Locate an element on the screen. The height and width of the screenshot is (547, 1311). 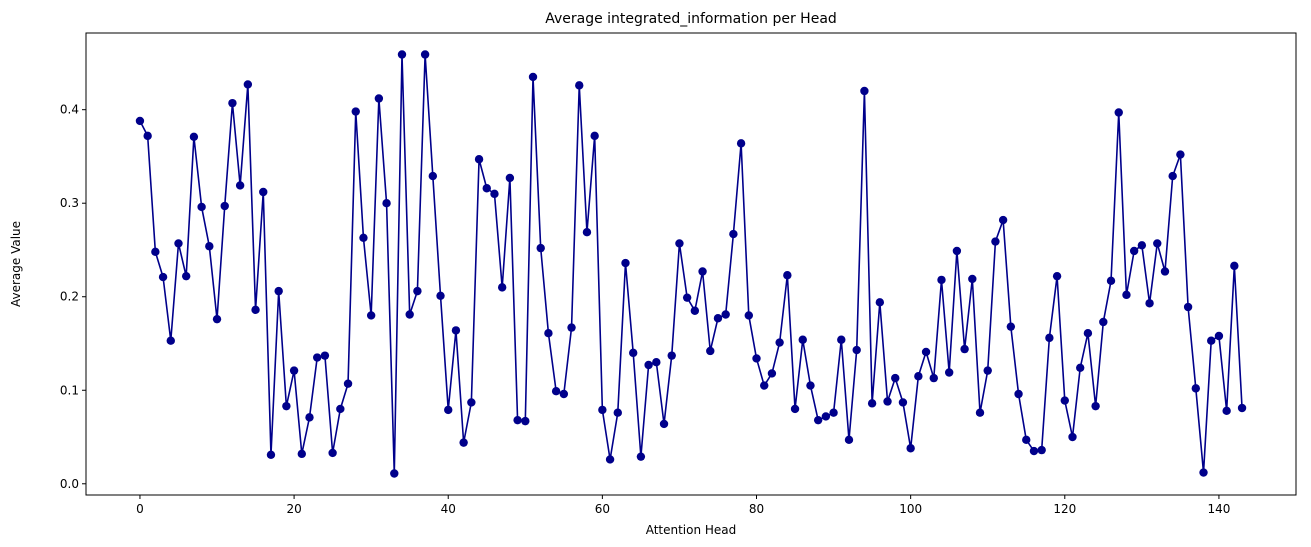
x-tick-label: 0 is located at coordinates (140, 509).